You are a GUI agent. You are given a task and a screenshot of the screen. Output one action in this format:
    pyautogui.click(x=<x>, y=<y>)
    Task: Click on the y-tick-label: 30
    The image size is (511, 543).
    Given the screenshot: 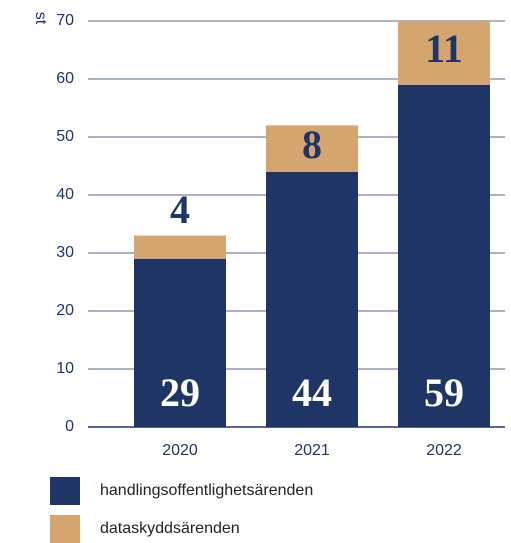 What is the action you would take?
    pyautogui.click(x=65, y=252)
    